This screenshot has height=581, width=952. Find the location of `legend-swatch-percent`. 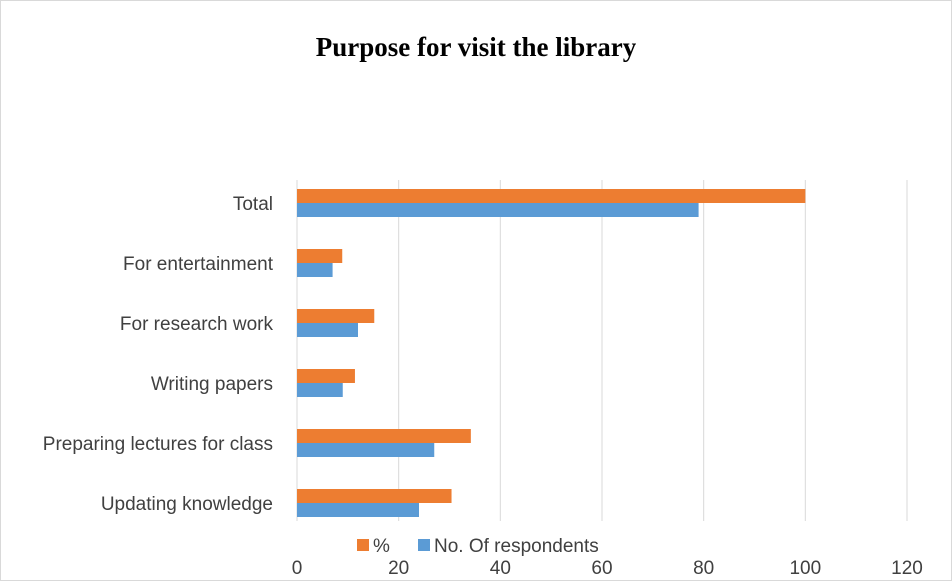

legend-swatch-percent is located at coordinates (363, 545).